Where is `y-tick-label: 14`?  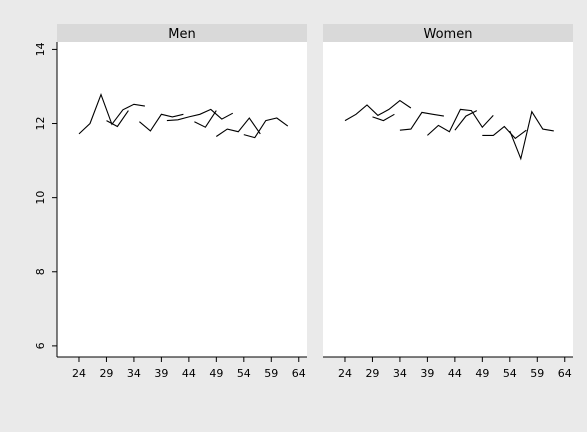
y-tick-label: 14 is located at coordinates (40, 49).